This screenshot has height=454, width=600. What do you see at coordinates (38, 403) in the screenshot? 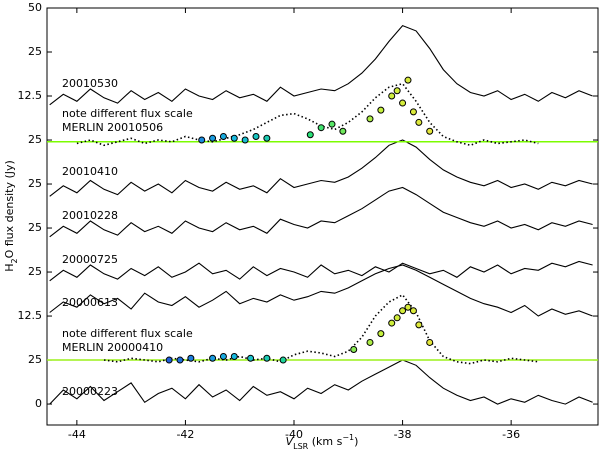
I see `y-tick-label: 0` at bounding box center [38, 403].